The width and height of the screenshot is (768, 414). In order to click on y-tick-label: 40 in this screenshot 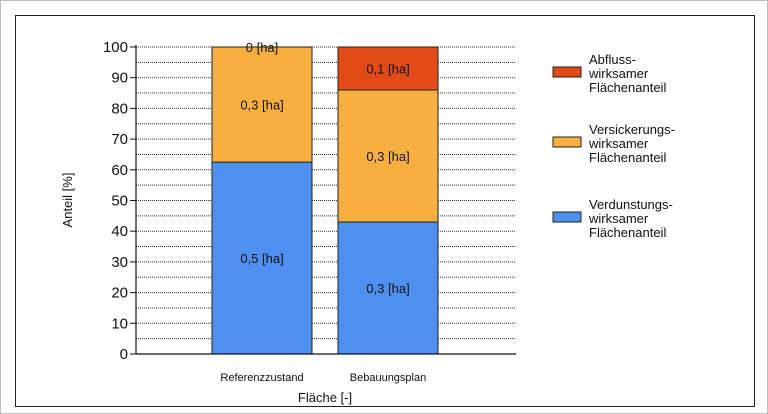, I will do `click(119, 231)`.